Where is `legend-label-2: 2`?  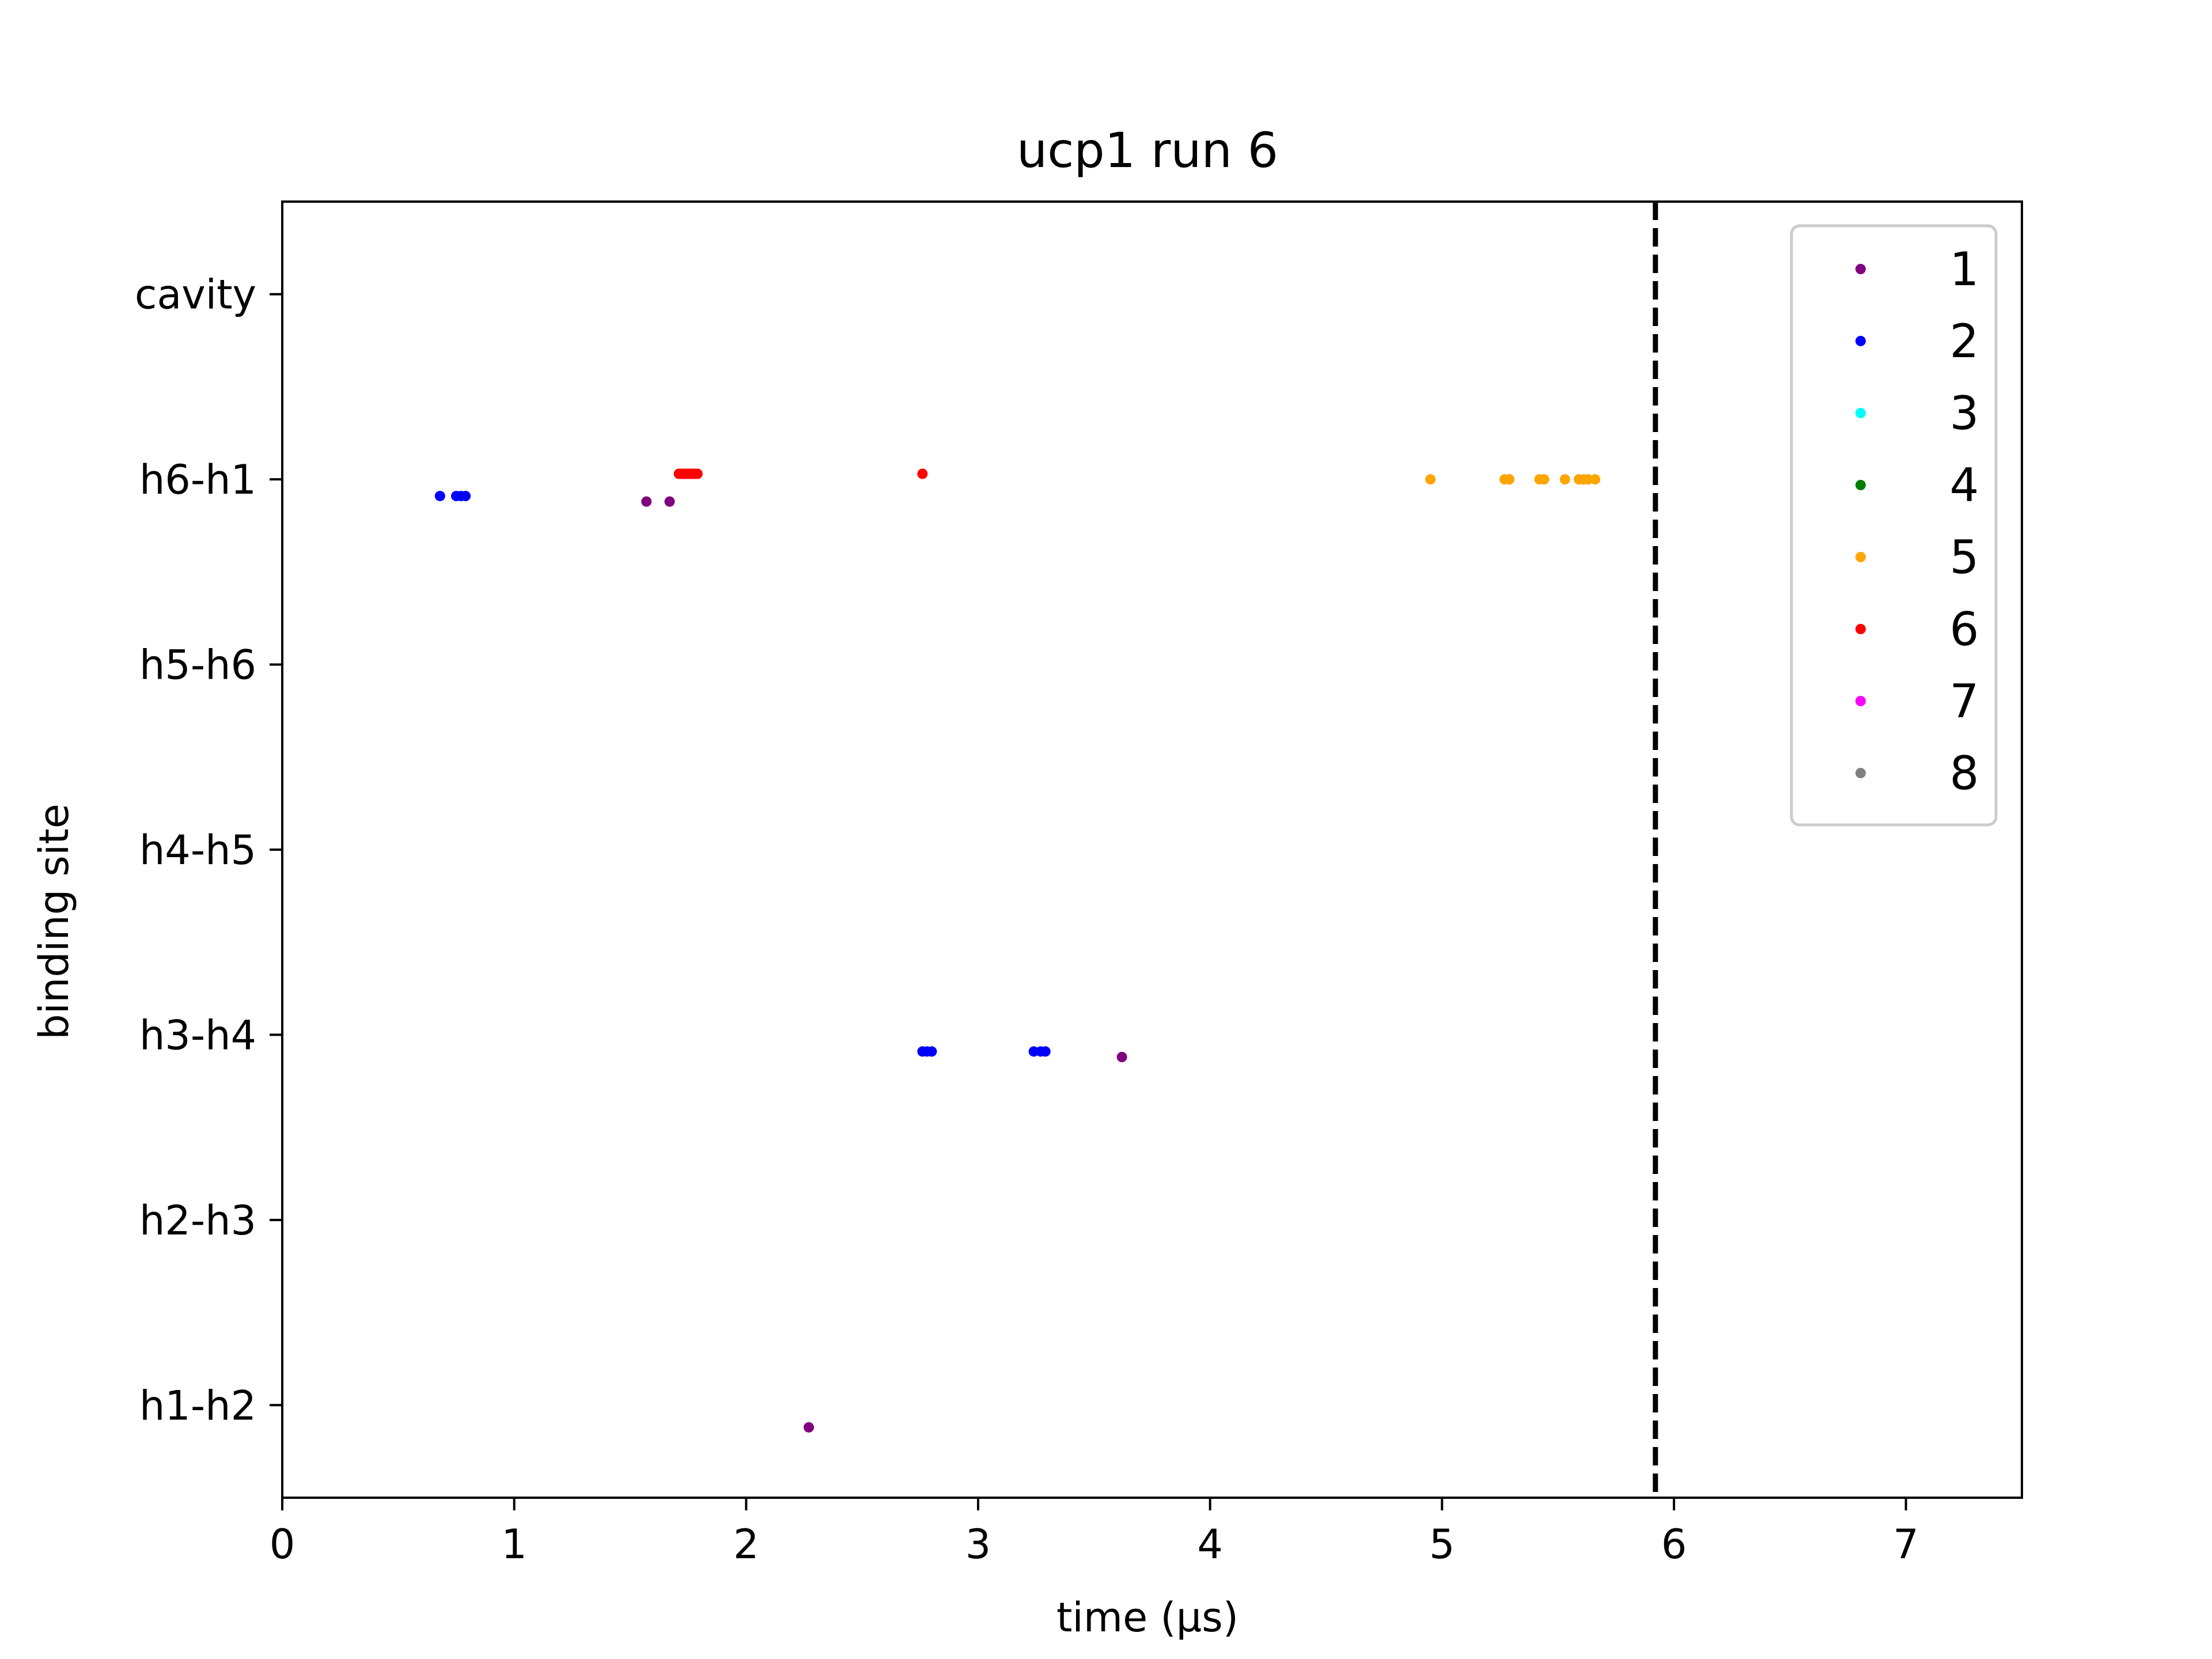
legend-label-2: 2 is located at coordinates (1964, 341).